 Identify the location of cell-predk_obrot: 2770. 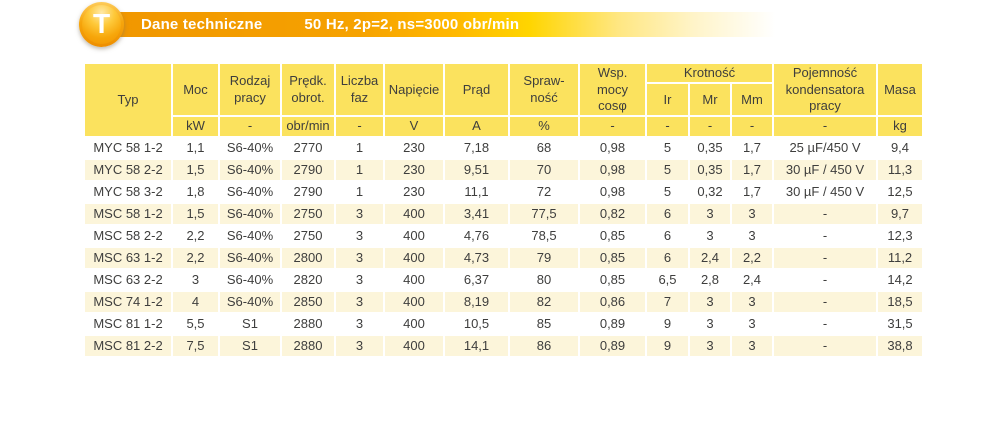
(308, 147).